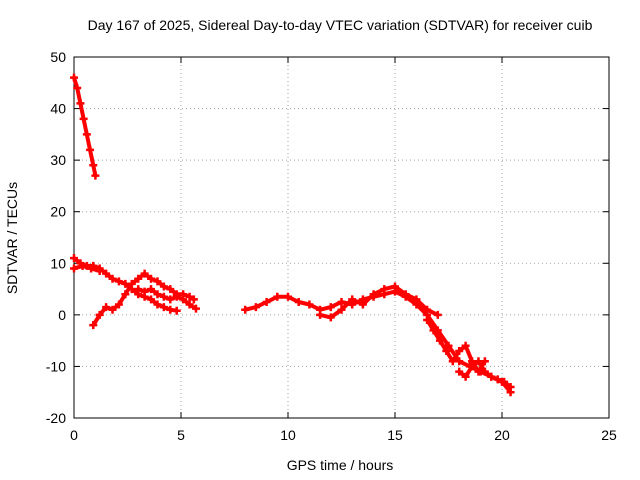 This screenshot has width=640, height=480. I want to click on x-tick-labels: 0 5 10 15 20 25, so click(343, 435).